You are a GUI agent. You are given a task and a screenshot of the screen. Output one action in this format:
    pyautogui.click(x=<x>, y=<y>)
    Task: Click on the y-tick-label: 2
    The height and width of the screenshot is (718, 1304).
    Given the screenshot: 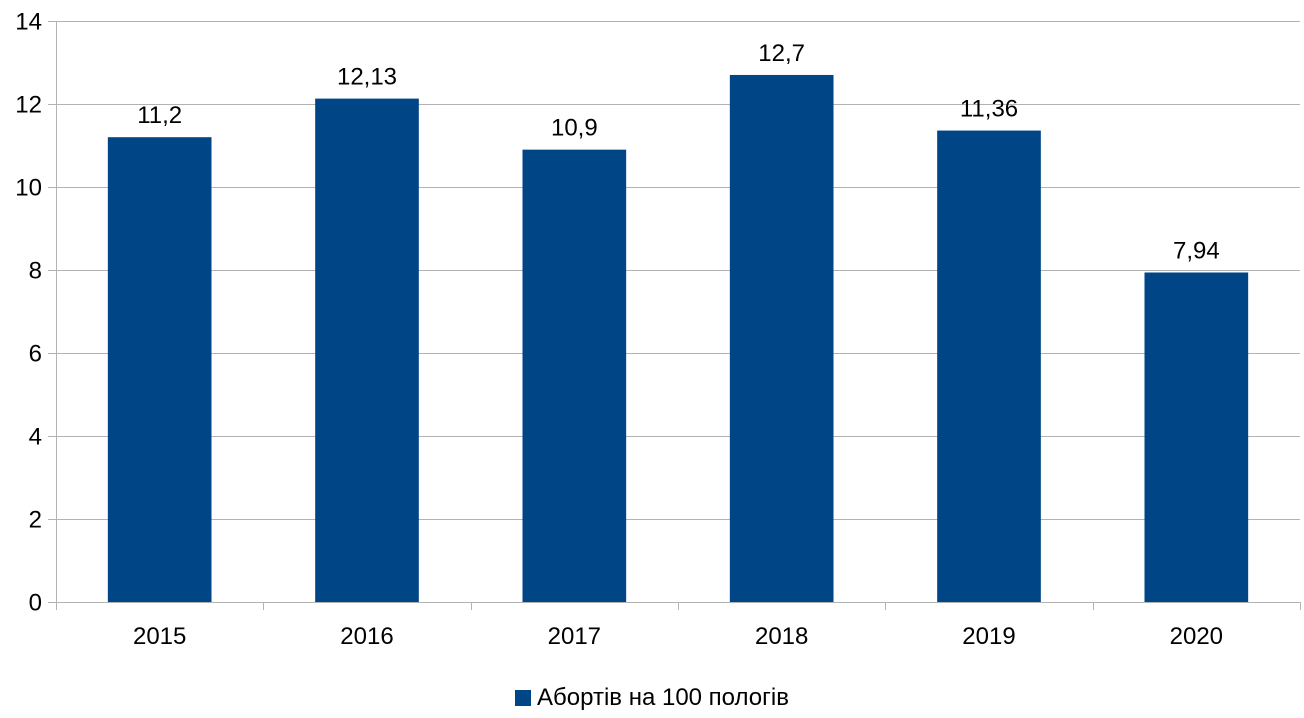 What is the action you would take?
    pyautogui.click(x=35, y=520)
    